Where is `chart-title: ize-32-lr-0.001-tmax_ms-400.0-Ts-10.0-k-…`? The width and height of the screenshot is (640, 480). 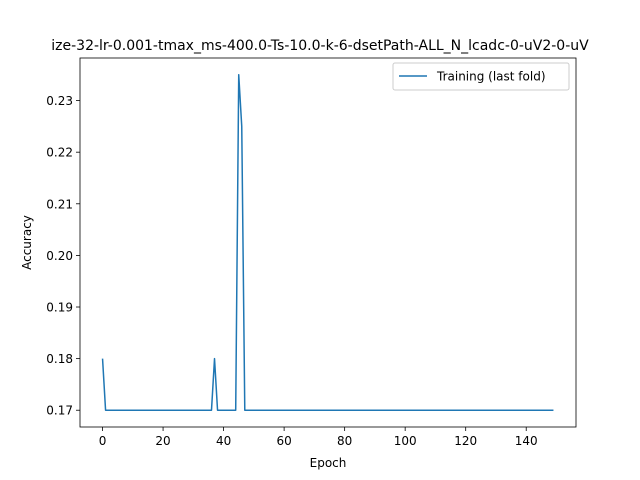
chart-title: ize-32-lr-0.001-tmax_ms-400.0-Ts-10.0-k-… is located at coordinates (320, 46).